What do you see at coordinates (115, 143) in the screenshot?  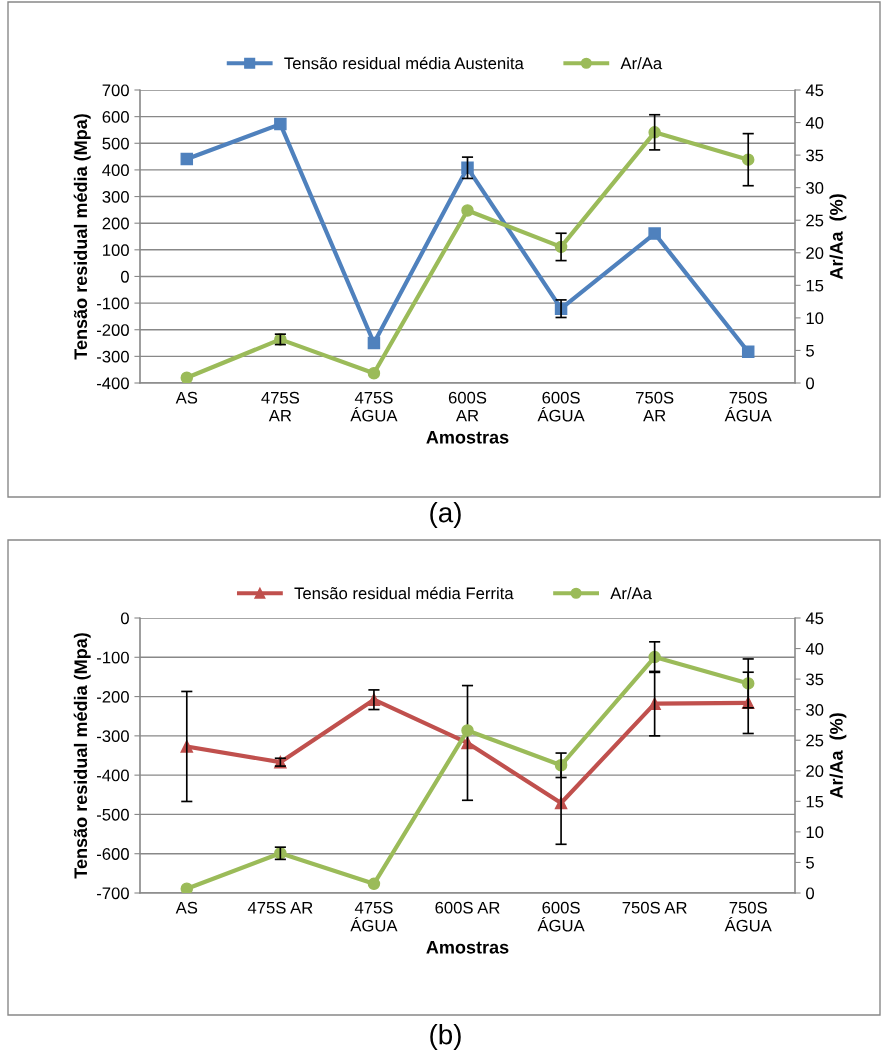 I see `y-tick-label: 500` at bounding box center [115, 143].